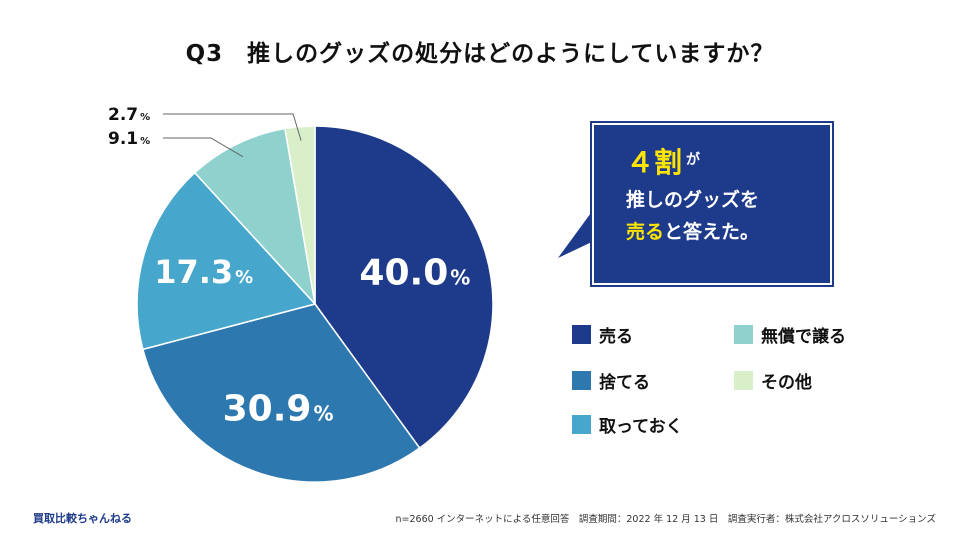 The width and height of the screenshot is (960, 540). I want to click on slice-value-label-keep: 17.3%, so click(203, 272).